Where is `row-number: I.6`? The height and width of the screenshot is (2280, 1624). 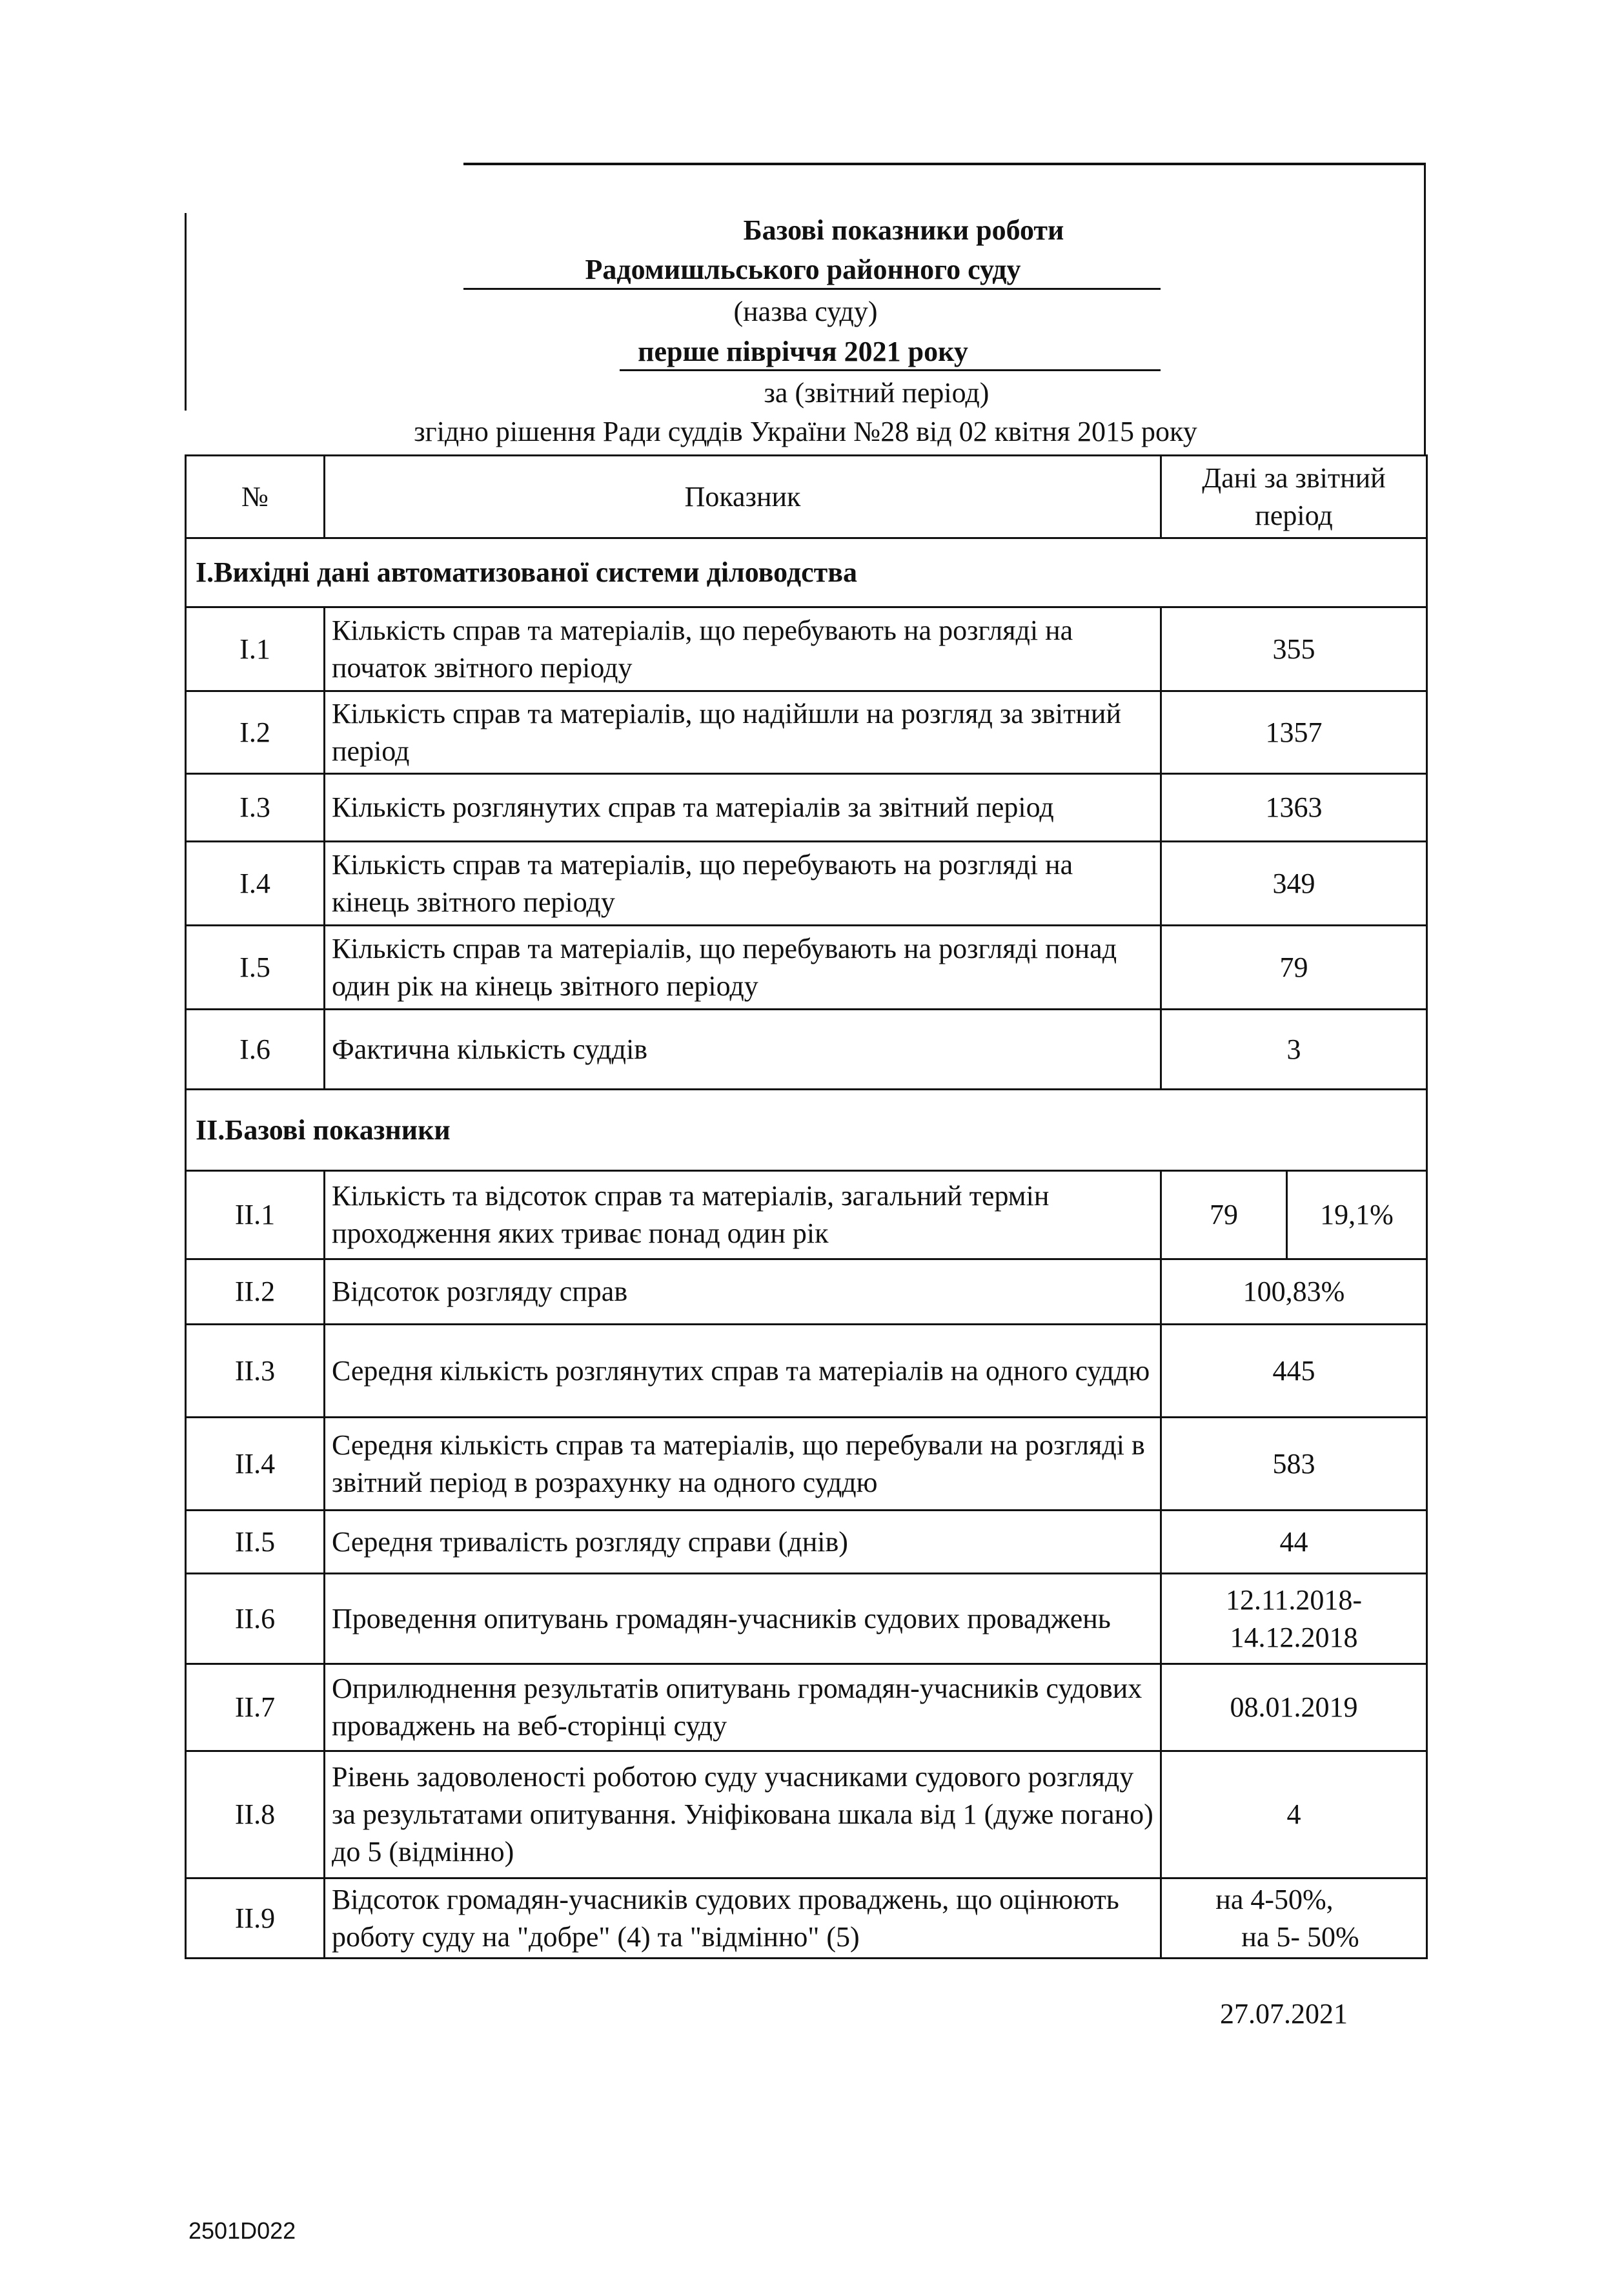 row-number: I.6 is located at coordinates (255, 1049).